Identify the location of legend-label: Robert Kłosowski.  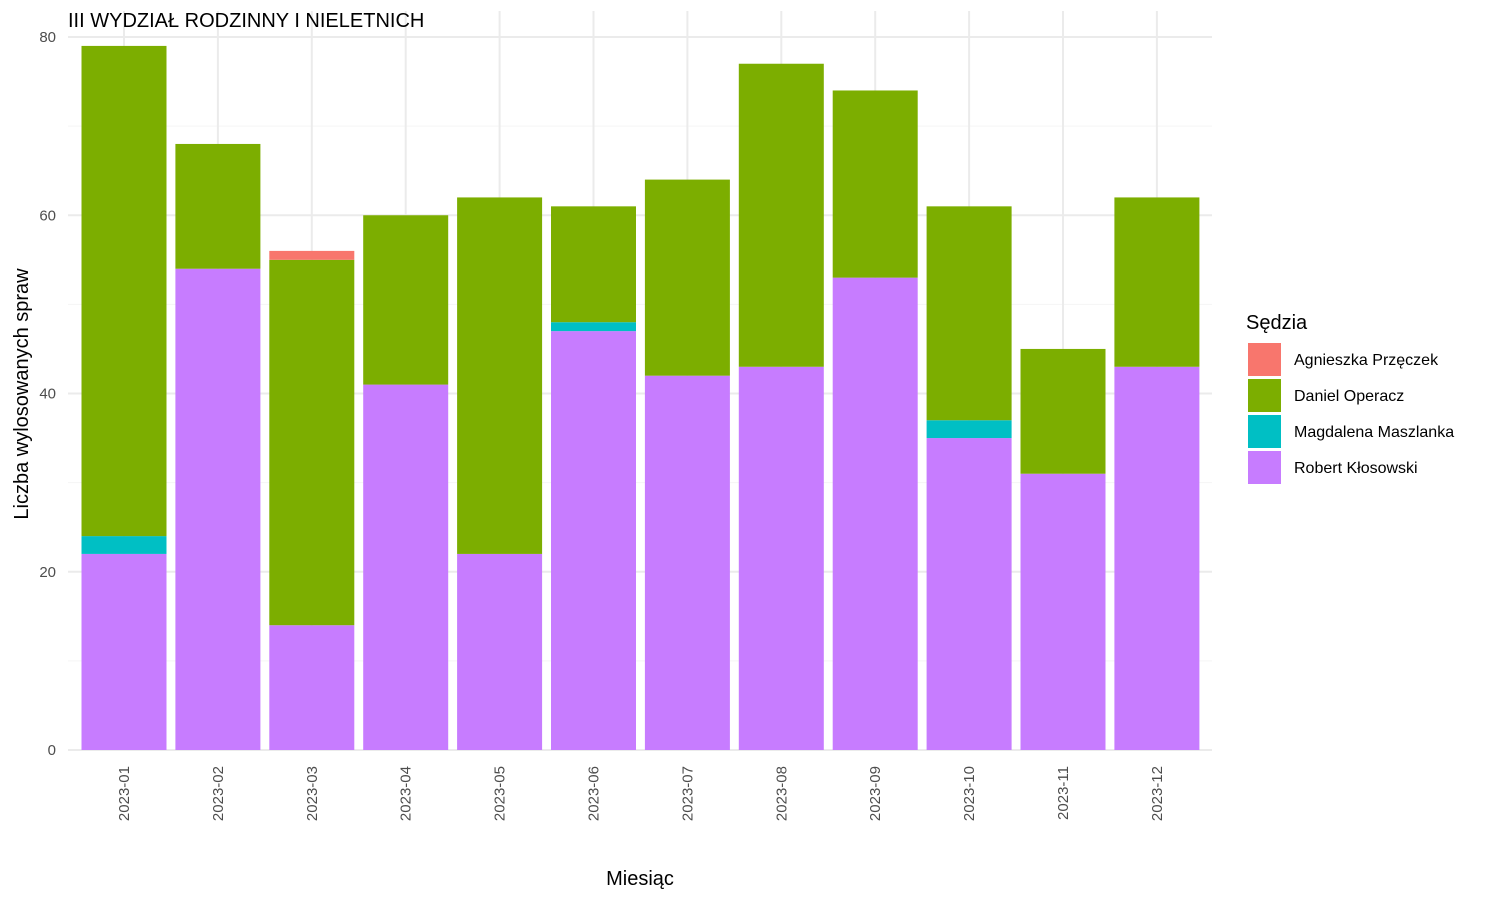
(1356, 468).